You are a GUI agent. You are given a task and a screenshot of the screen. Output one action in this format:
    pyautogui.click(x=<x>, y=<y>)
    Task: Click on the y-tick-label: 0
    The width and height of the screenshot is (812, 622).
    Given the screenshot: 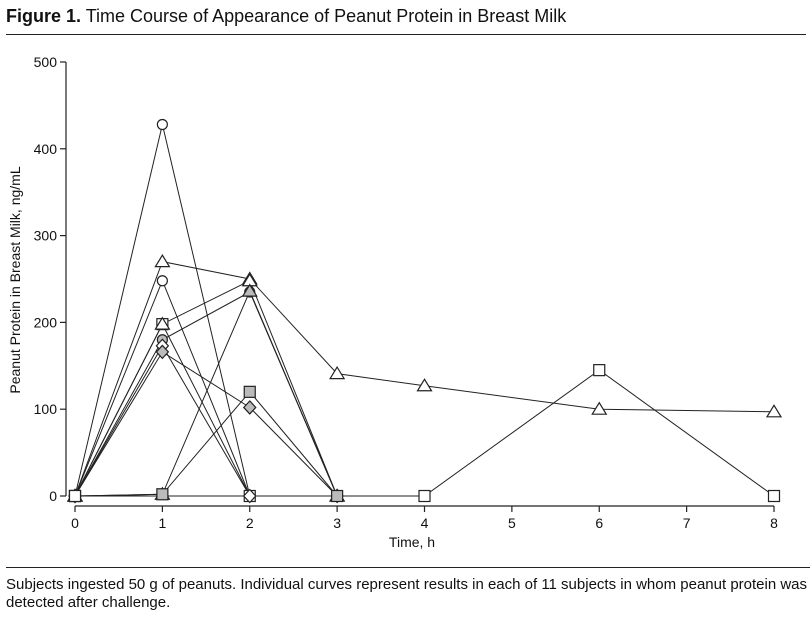 What is the action you would take?
    pyautogui.click(x=53, y=496)
    